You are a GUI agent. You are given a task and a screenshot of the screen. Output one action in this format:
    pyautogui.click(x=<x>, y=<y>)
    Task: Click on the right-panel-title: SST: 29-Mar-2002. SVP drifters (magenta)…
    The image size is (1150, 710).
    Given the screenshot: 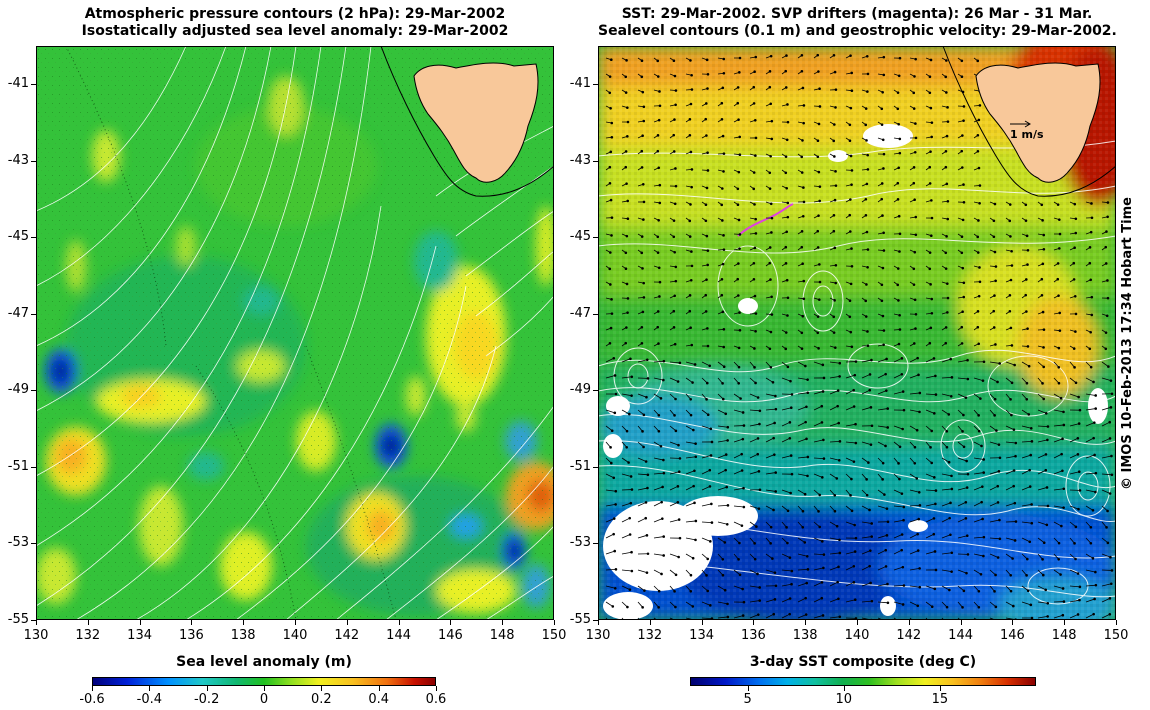 What is the action you would take?
    pyautogui.click(x=857, y=23)
    